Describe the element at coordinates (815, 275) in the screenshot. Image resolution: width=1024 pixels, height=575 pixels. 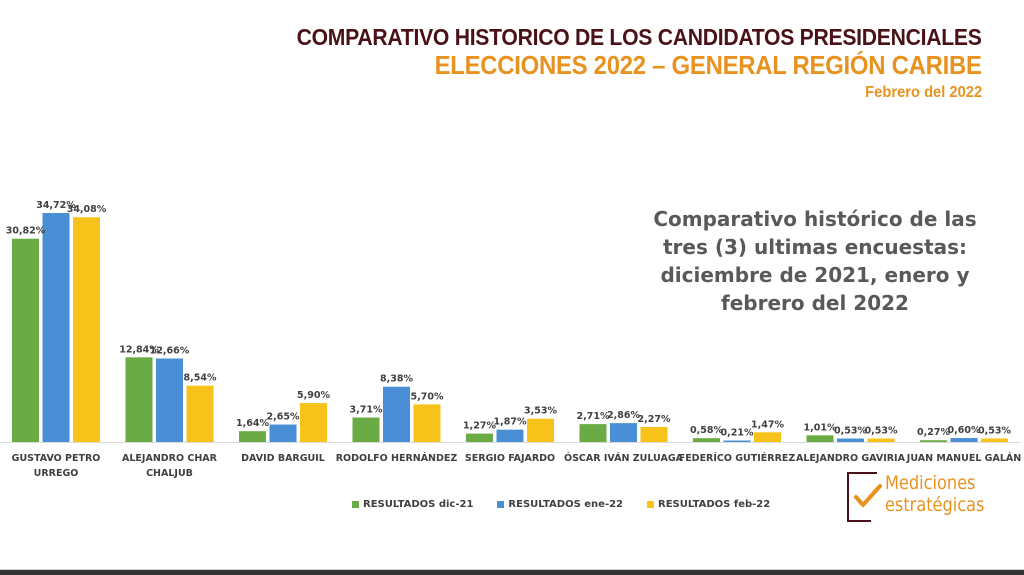
I see `note-line: diciembre de 2021, enero y` at that location.